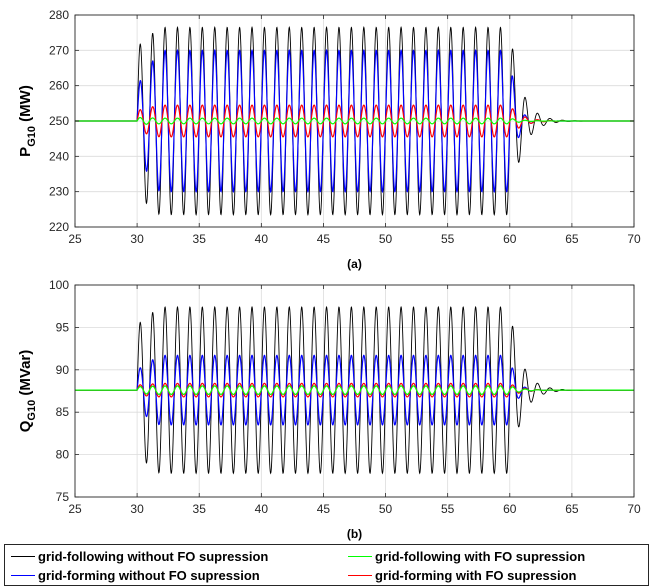 The width and height of the screenshot is (654, 588). Describe the element at coordinates (149, 575) in the screenshot. I see `legend-label: grid-forming without FO supression` at that location.